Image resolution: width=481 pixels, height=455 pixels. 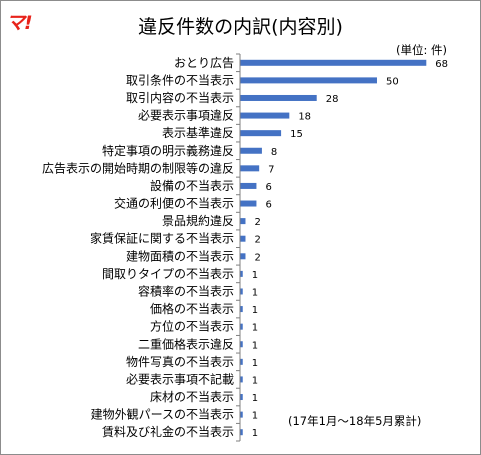 I want to click on category-label-4: 表示基準違反, so click(x=198, y=132).